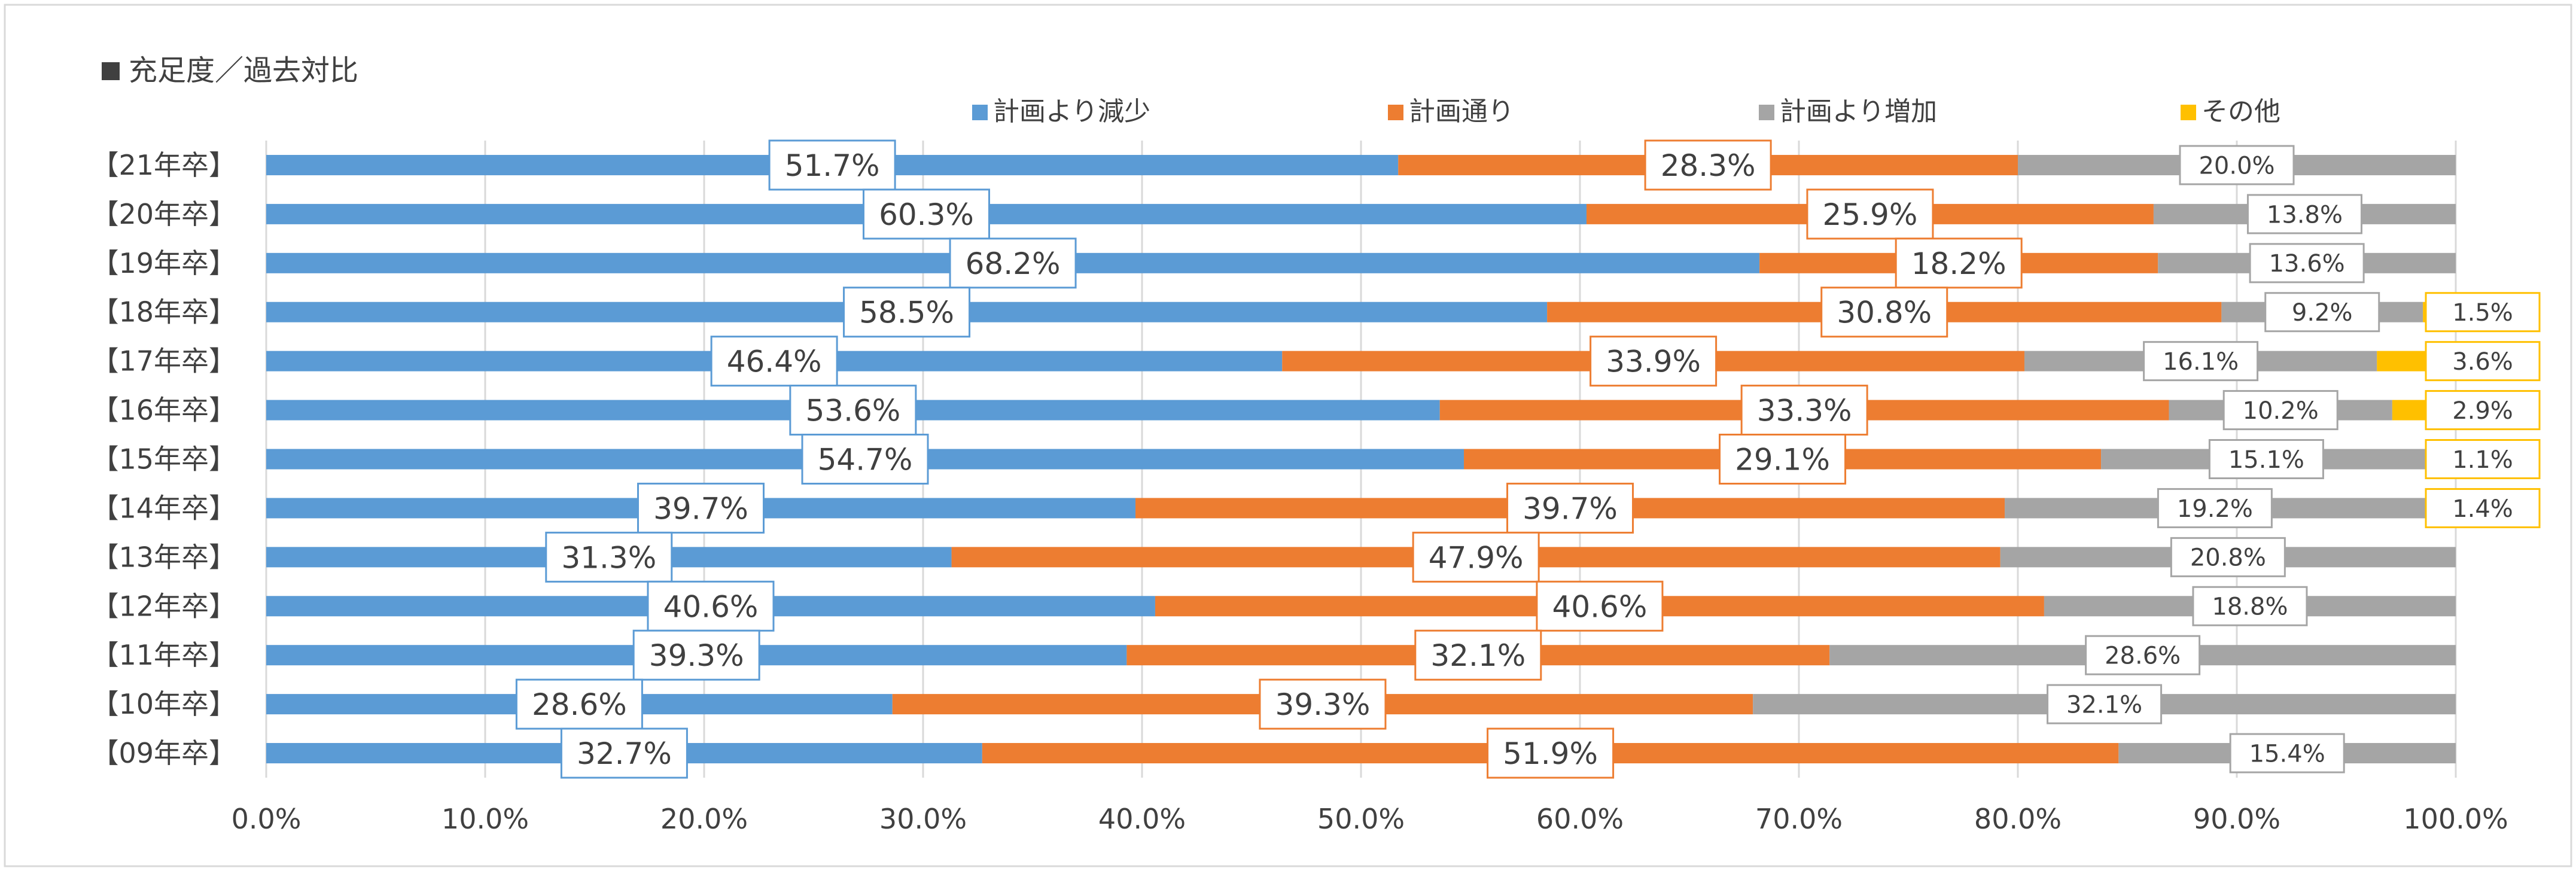 The width and height of the screenshot is (2576, 871). I want to click on svg-text: 15.1%, so click(2266, 460).